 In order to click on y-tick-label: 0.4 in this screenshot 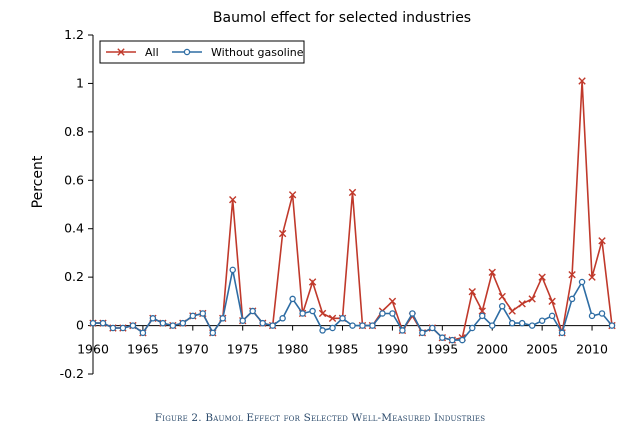, I will do `click(74, 228)`.